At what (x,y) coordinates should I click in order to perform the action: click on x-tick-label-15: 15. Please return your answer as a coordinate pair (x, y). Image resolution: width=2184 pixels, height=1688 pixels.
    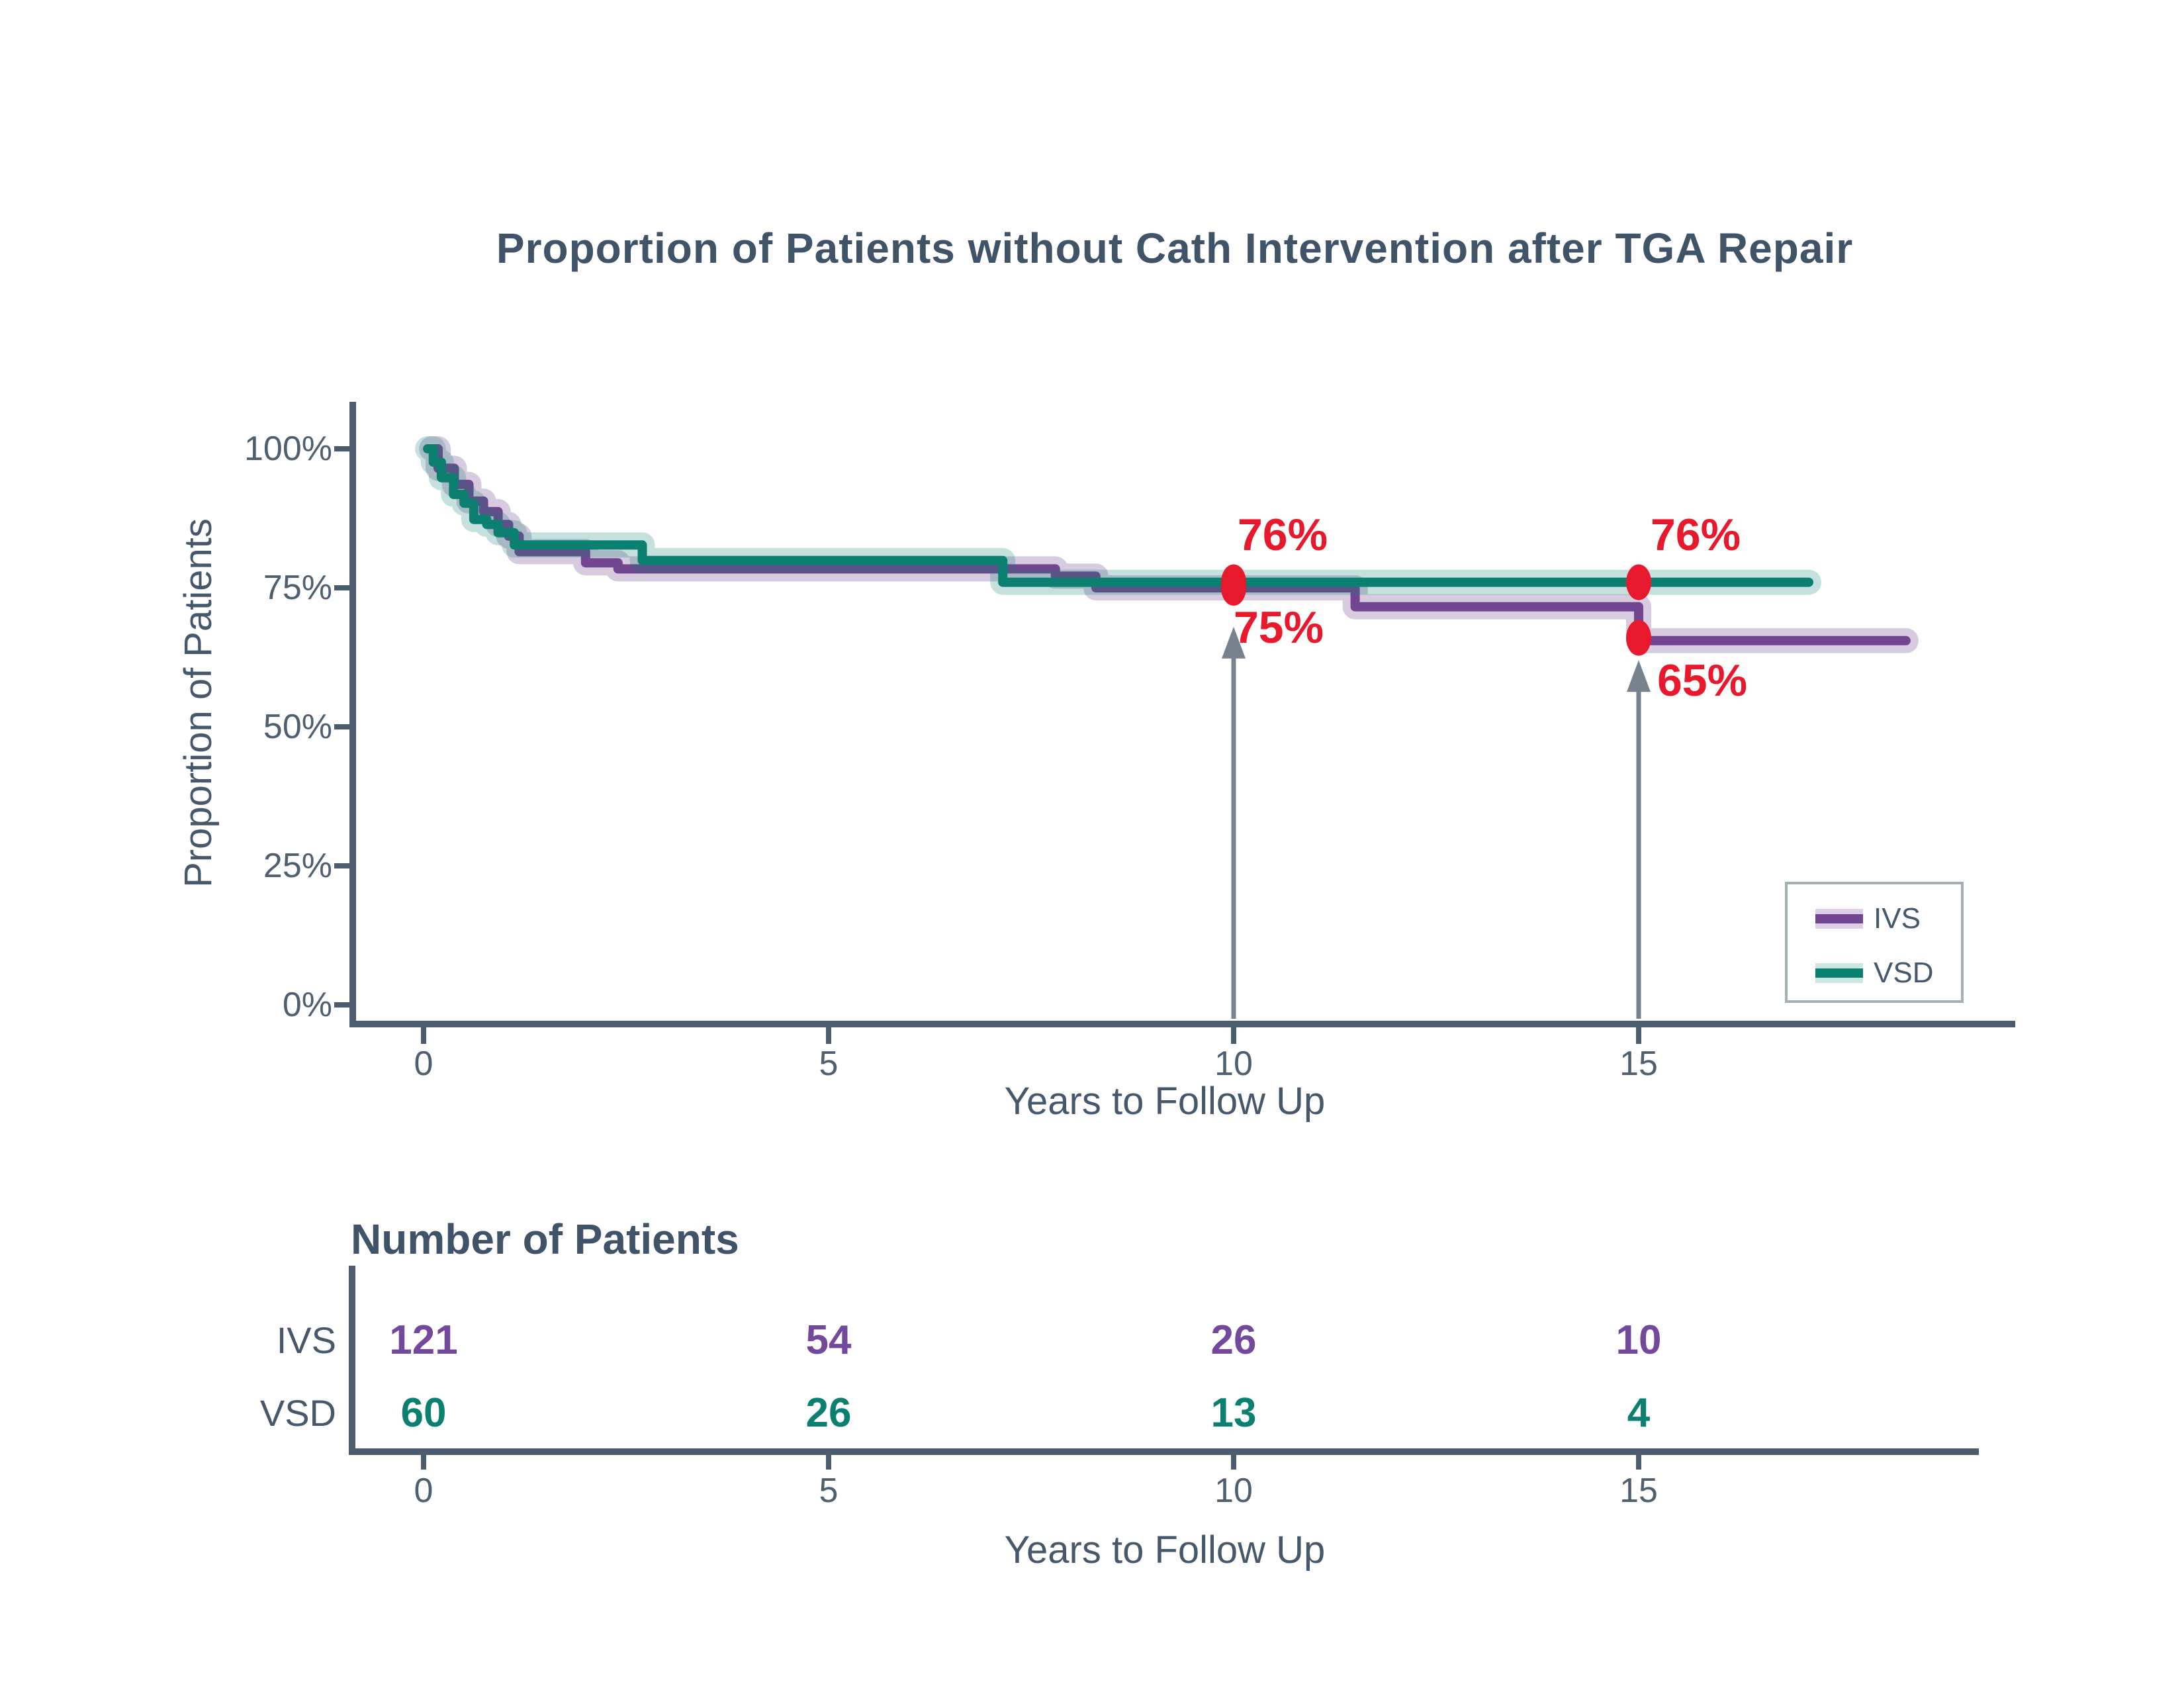
    Looking at the image, I should click on (1638, 1064).